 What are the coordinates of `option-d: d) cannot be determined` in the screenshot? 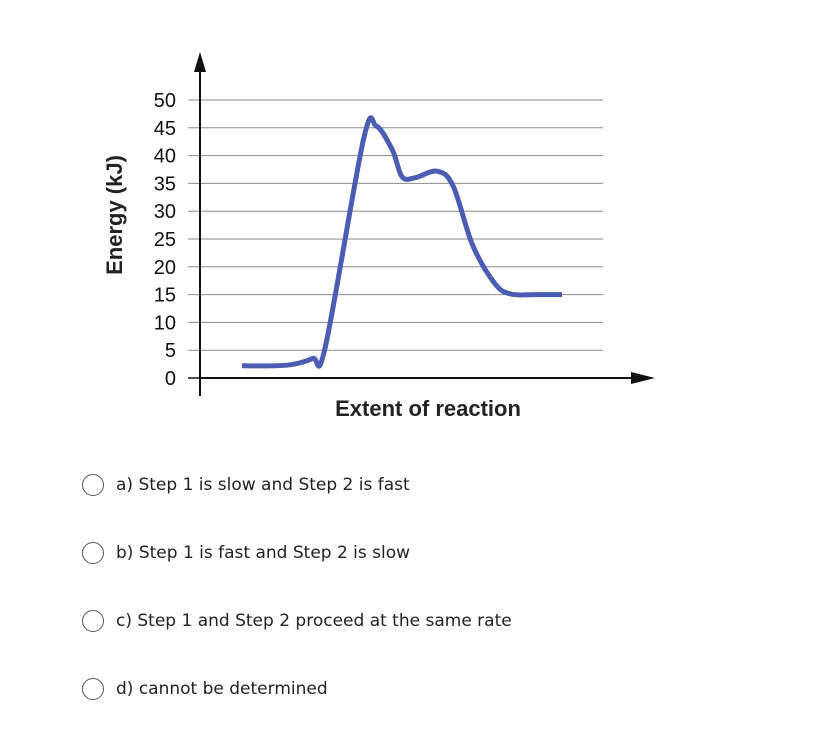 It's located at (297, 689).